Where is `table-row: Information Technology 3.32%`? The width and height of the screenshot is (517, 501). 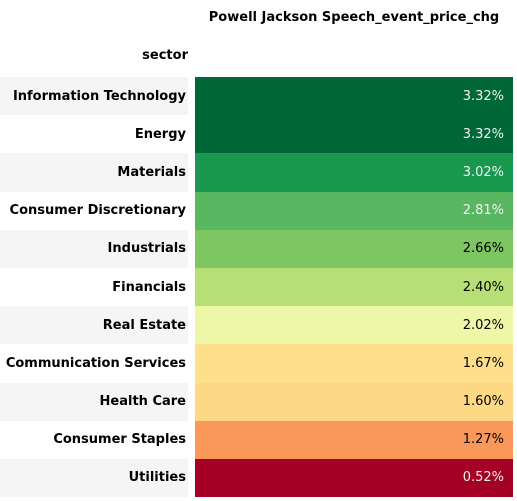
table-row: Information Technology 3.32% is located at coordinates (256, 96).